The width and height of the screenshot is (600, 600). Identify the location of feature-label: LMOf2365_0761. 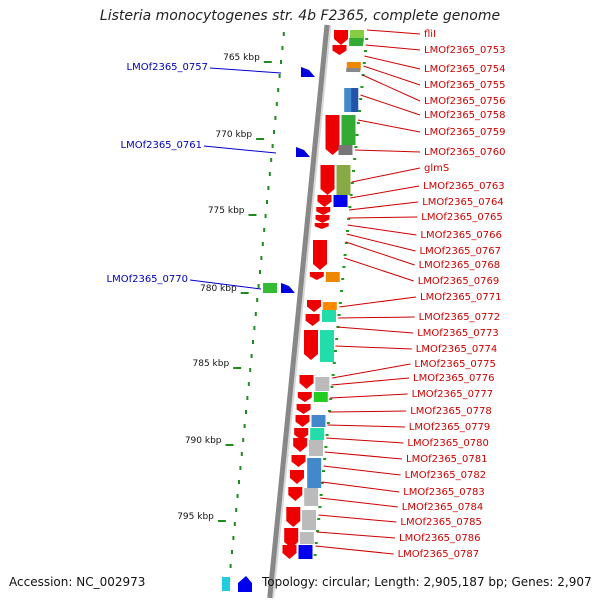
(162, 145).